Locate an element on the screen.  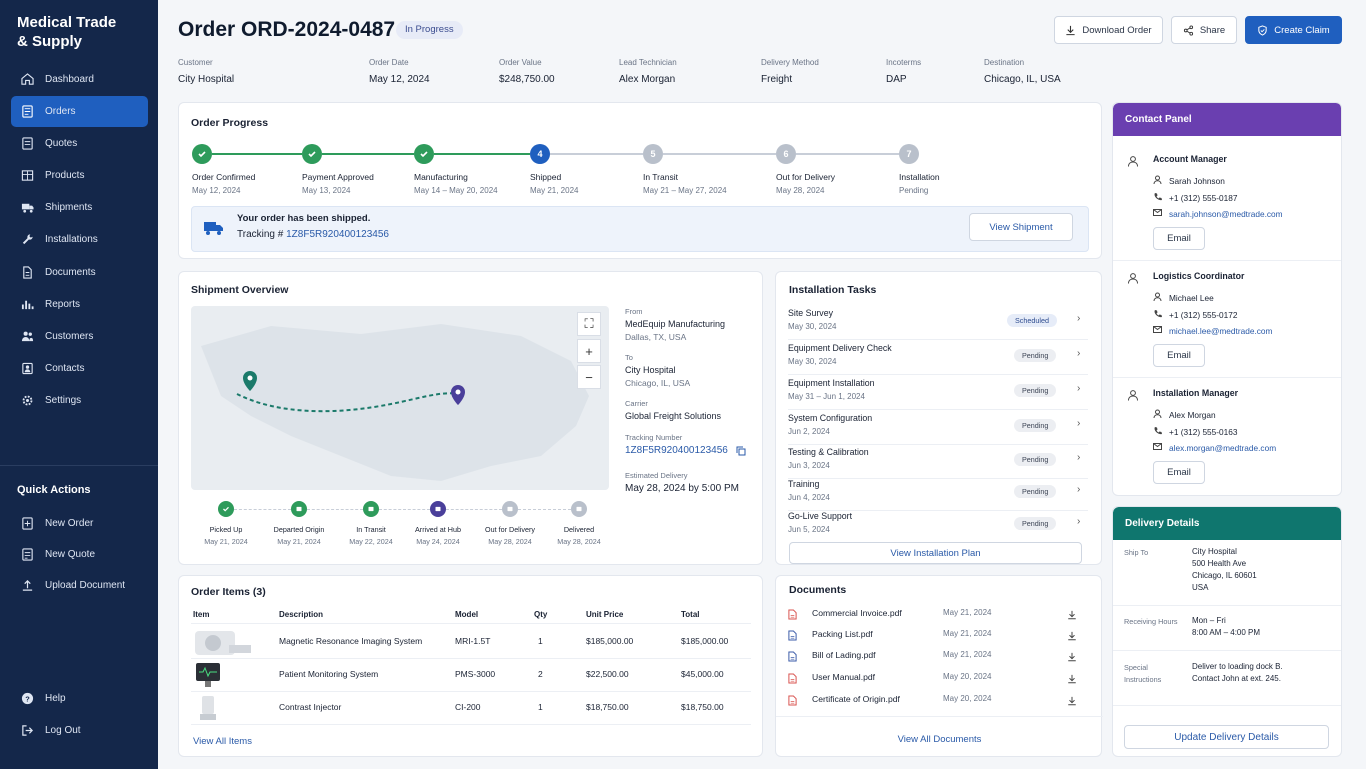
tracking-number-link: 1Z8F5R920400123456 is located at coordinates (676, 450).